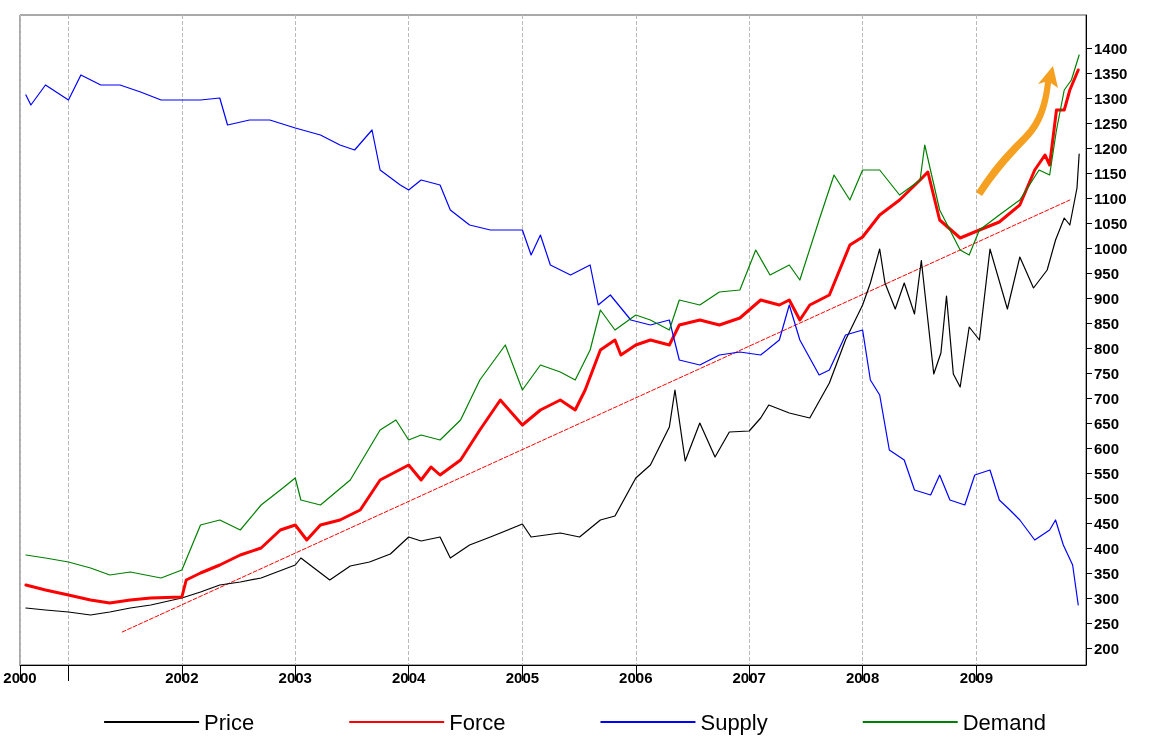 This screenshot has width=1150, height=744. What do you see at coordinates (1110, 173) in the screenshot?
I see `y-tick-label: 1150` at bounding box center [1110, 173].